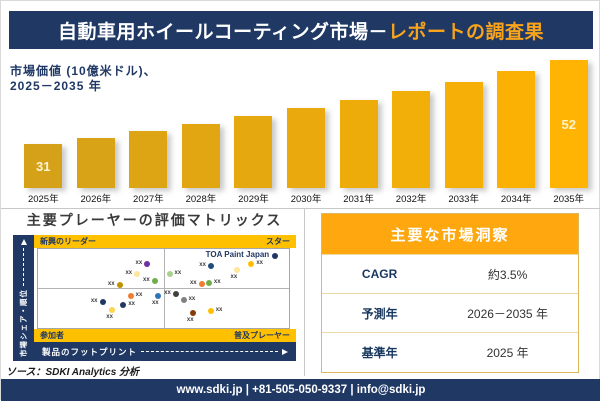 This screenshot has height=401, width=600. What do you see at coordinates (358, 143) in the screenshot?
I see `bar-2031年` at bounding box center [358, 143].